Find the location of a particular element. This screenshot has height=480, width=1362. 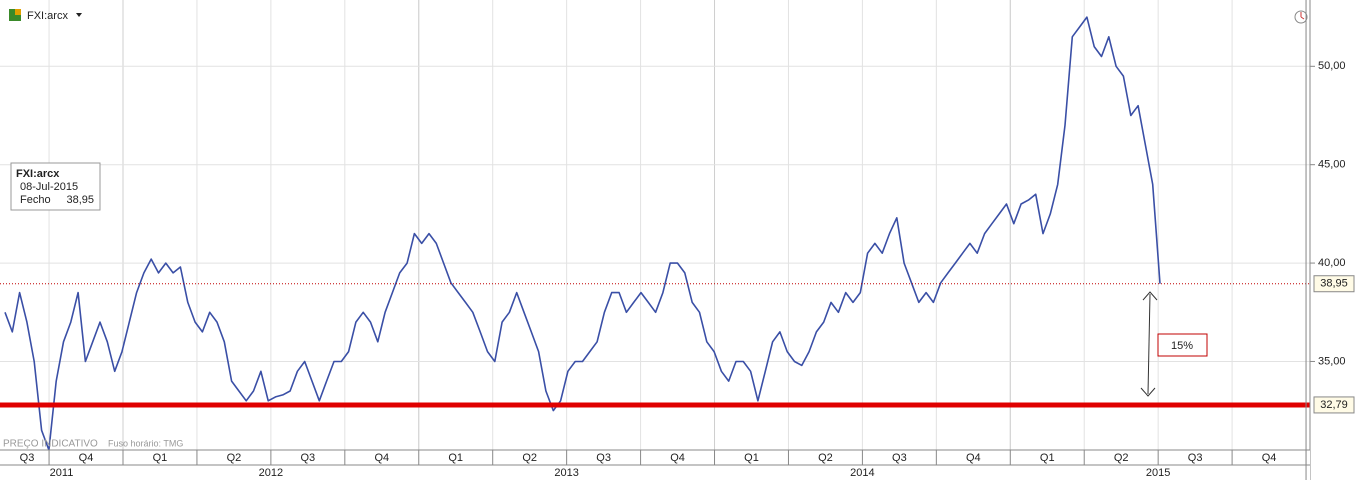

year-label: 2011 is located at coordinates (62, 473).